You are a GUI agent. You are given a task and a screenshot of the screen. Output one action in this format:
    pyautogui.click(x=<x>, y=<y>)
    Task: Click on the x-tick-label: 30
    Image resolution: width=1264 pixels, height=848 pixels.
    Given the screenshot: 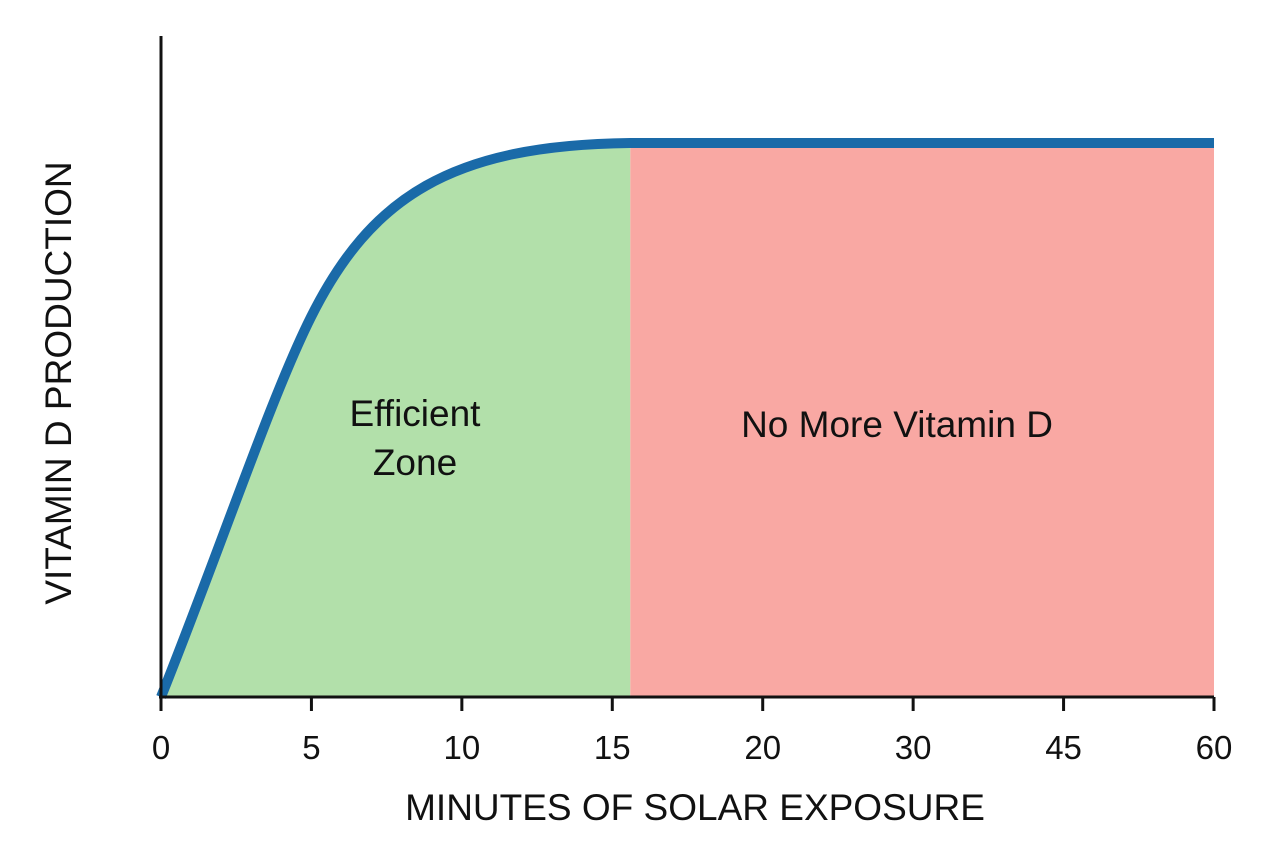 What is the action you would take?
    pyautogui.click(x=913, y=747)
    